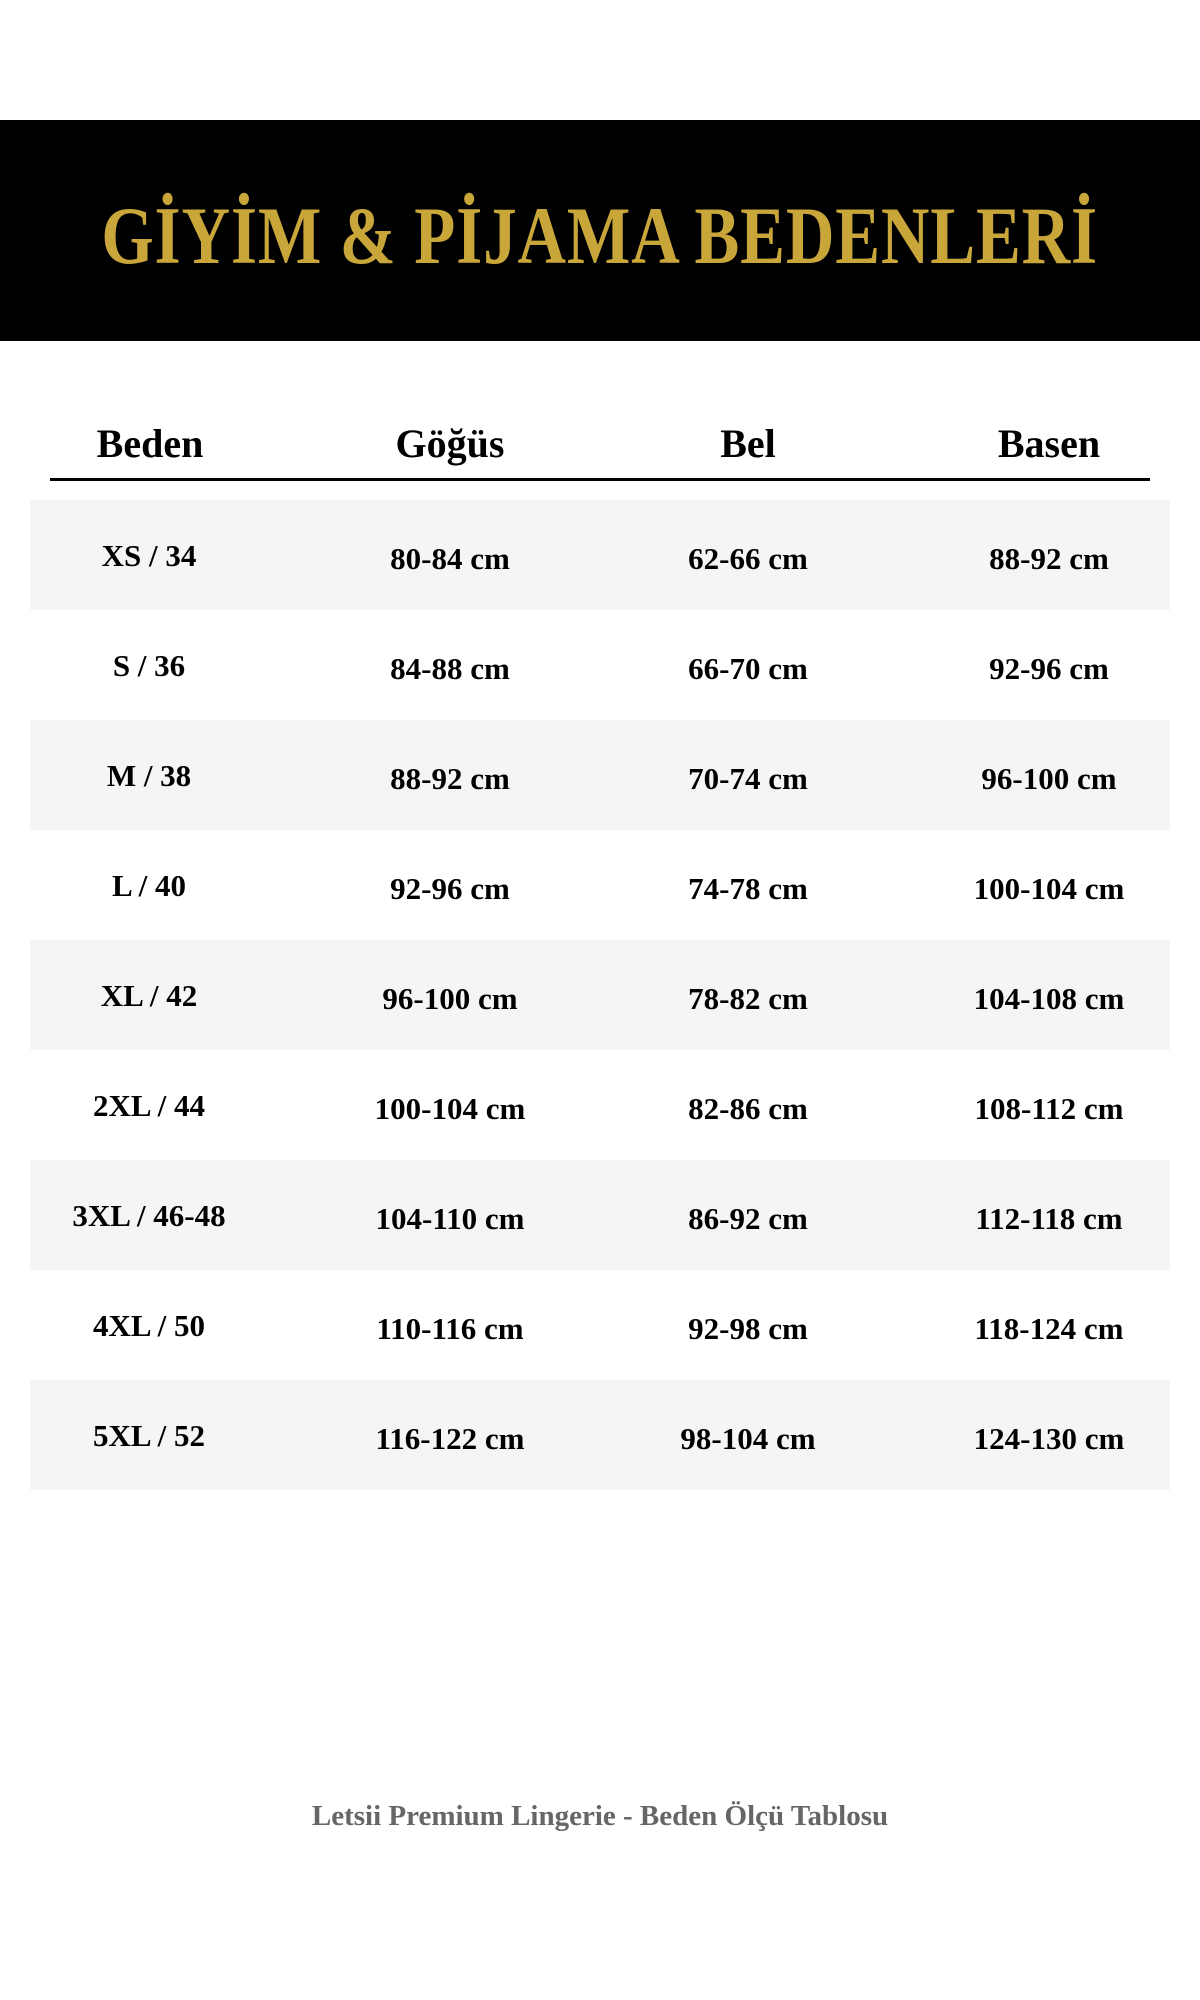 The height and width of the screenshot is (2000, 1200). I want to click on table-row: 3XL / 46-48 104-110 cm 86-92 cm 112-118 cm, so click(600, 1215).